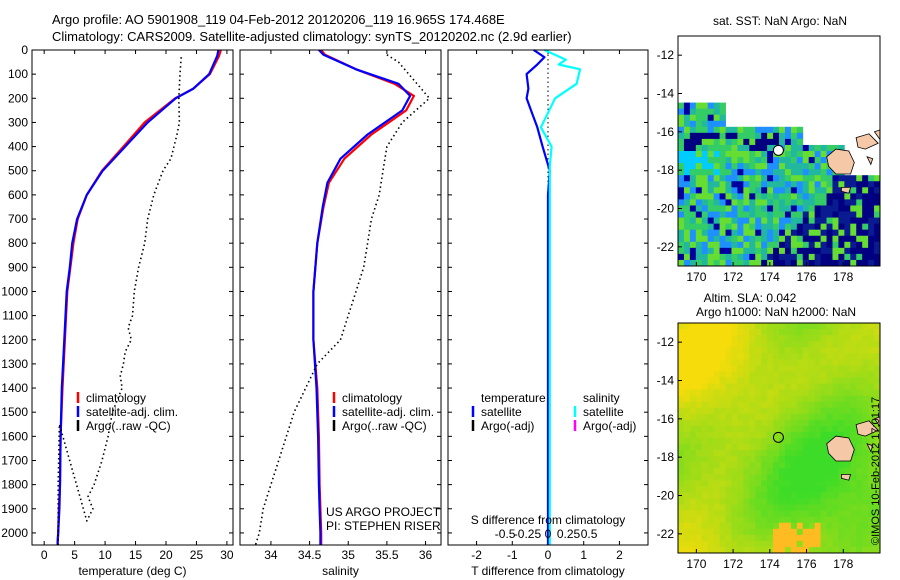 This screenshot has width=900, height=580. What do you see at coordinates (105, 555) in the screenshot?
I see `x-tick-label: 10` at bounding box center [105, 555].